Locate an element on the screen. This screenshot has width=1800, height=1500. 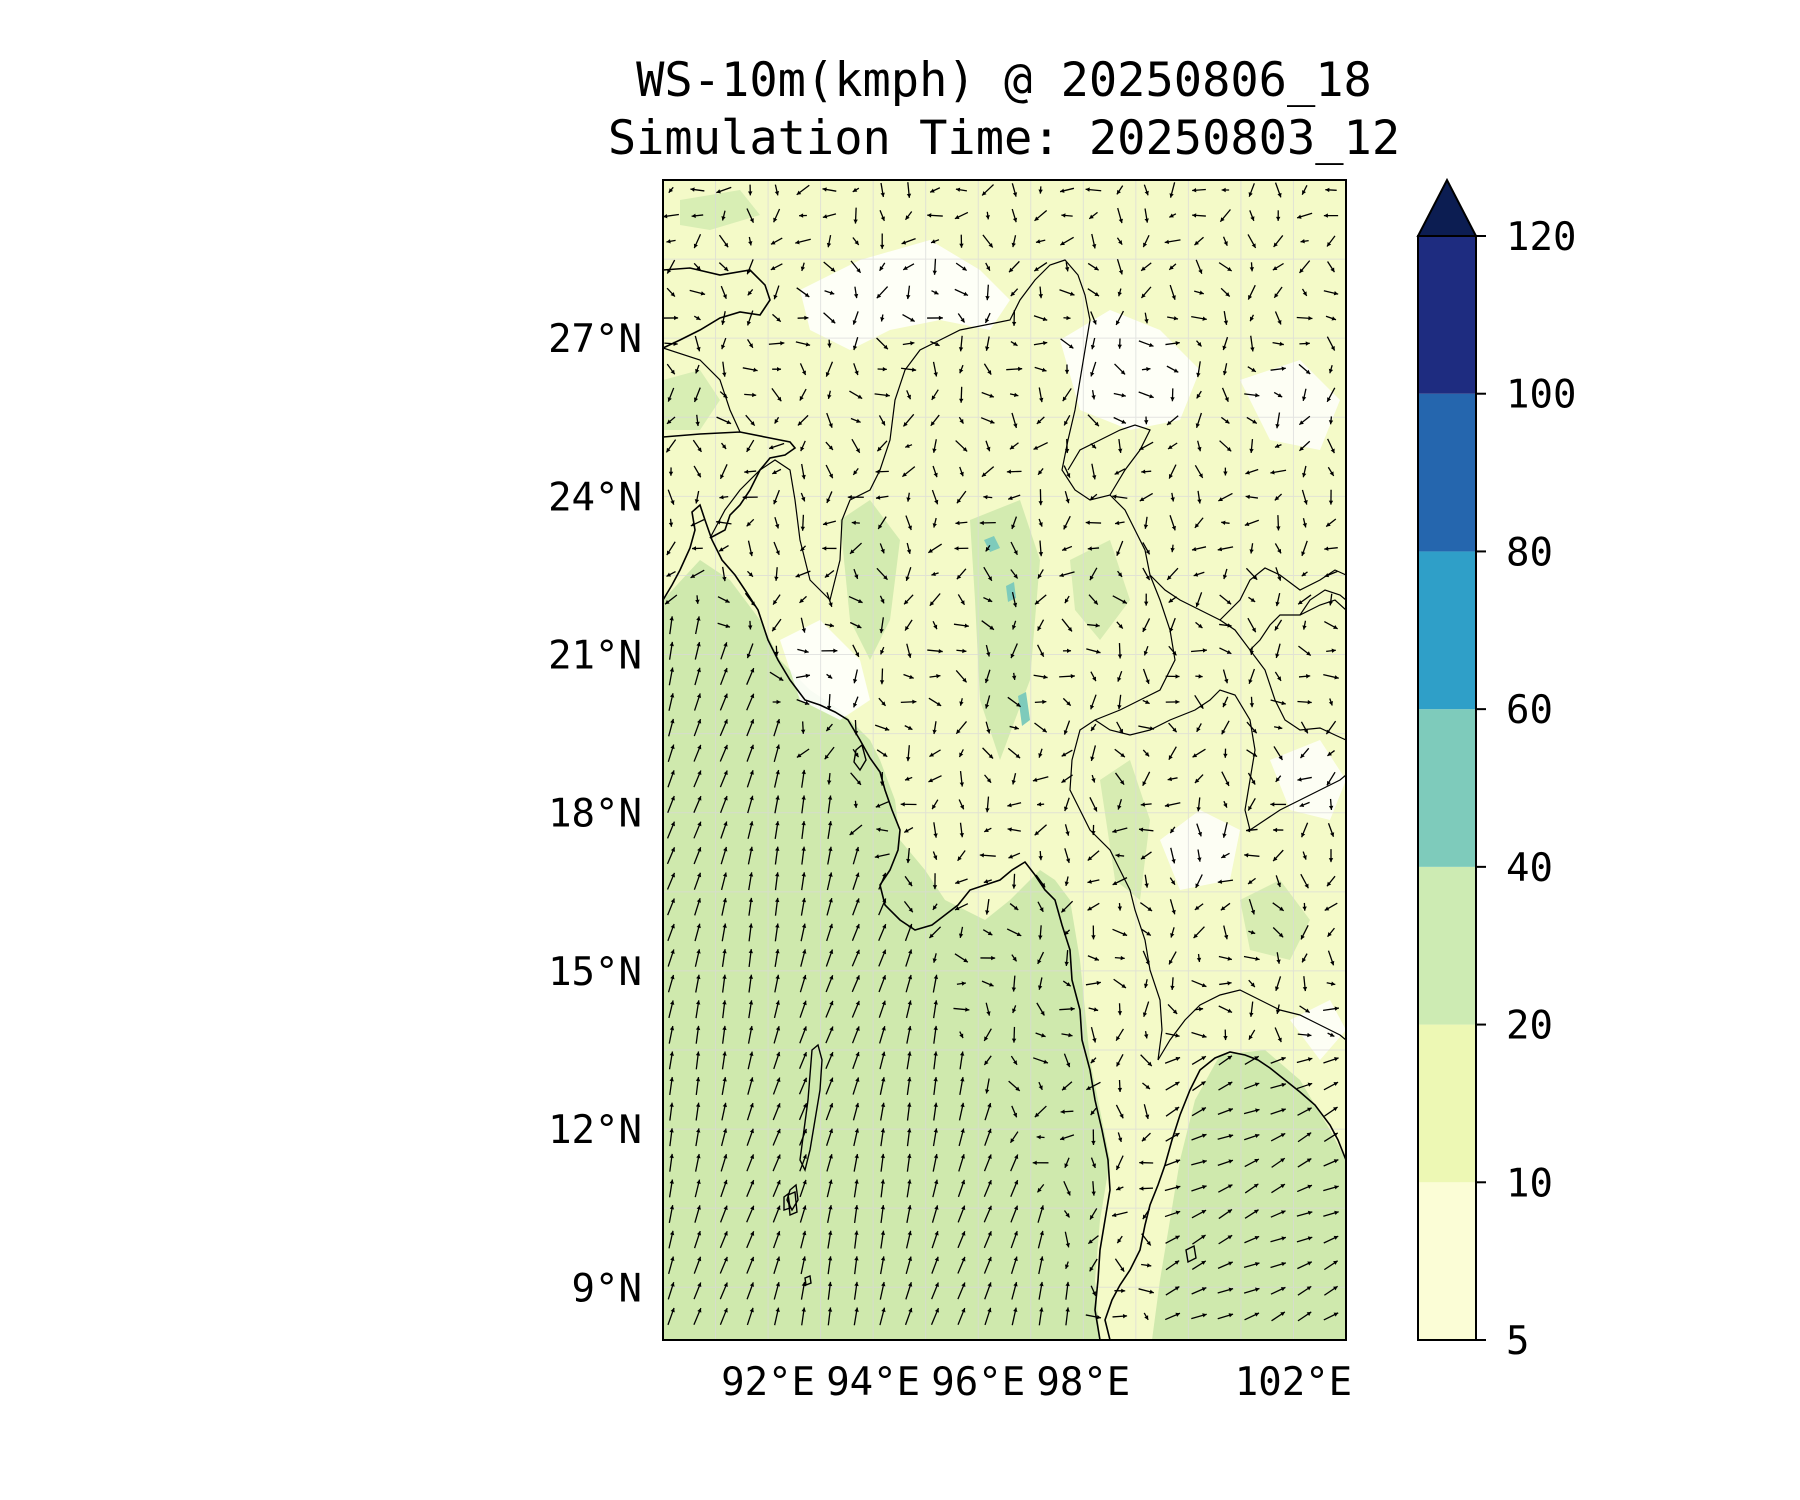
y-tick-label: 18°N is located at coordinates (595, 814).